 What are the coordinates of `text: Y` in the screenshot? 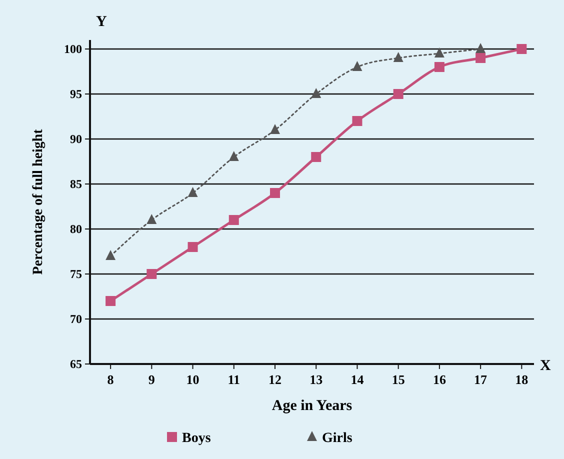 It's located at (101, 22).